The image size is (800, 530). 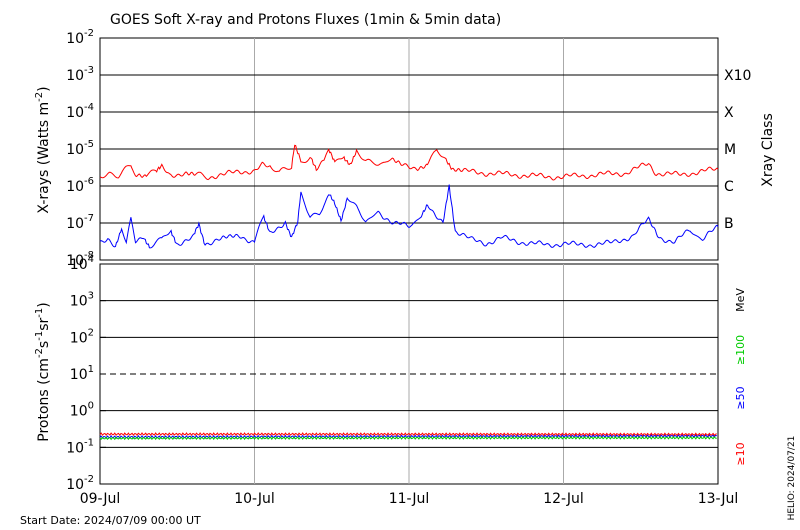 What do you see at coordinates (80, 222) in the screenshot?
I see `xray-ytick-label: 10⁻⁷` at bounding box center [80, 222].